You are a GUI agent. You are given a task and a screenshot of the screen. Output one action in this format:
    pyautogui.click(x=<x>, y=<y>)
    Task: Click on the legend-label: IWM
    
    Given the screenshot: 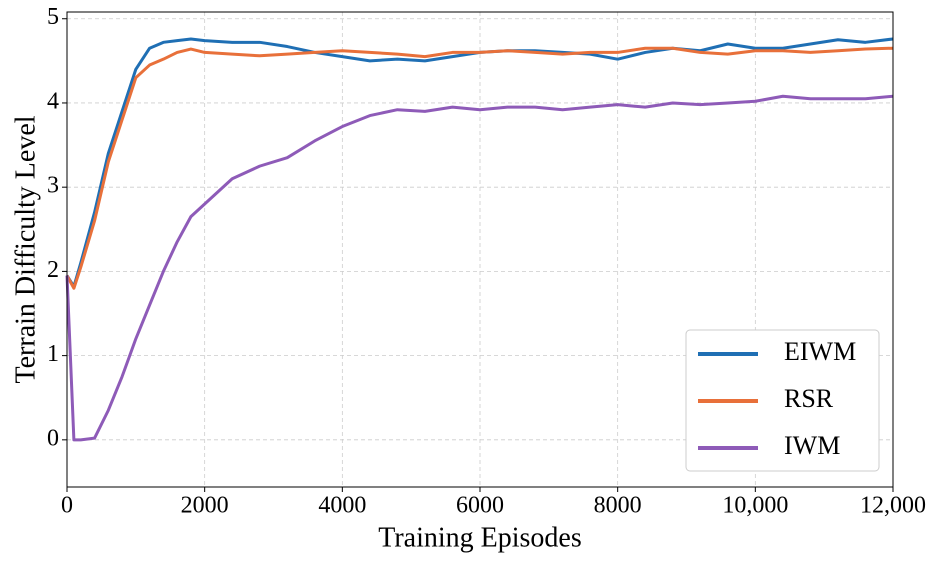 What is the action you would take?
    pyautogui.click(x=812, y=445)
    